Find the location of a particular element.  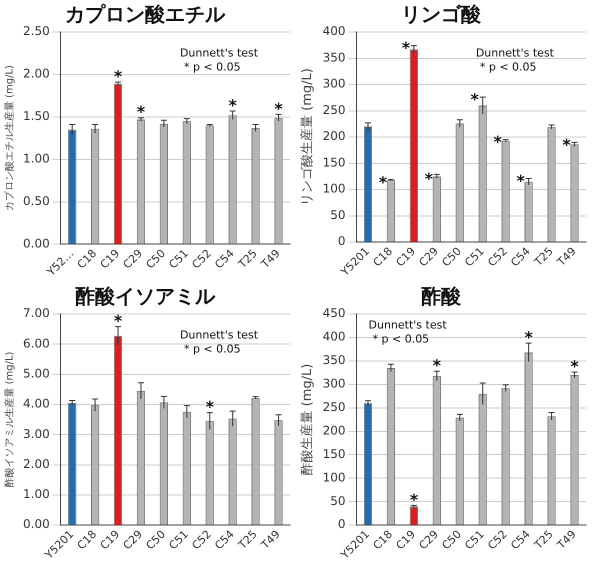

y-tick-label: 4.00 is located at coordinates (36, 403).